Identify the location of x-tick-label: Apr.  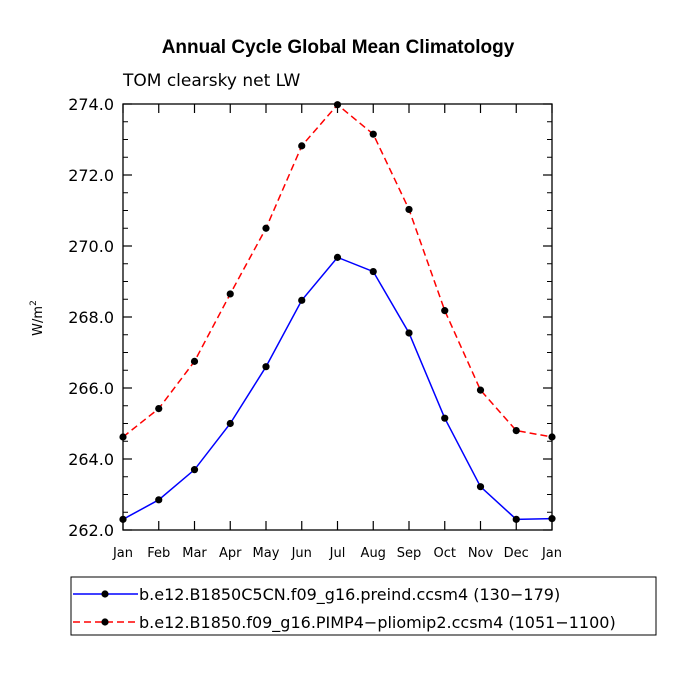
(230, 553).